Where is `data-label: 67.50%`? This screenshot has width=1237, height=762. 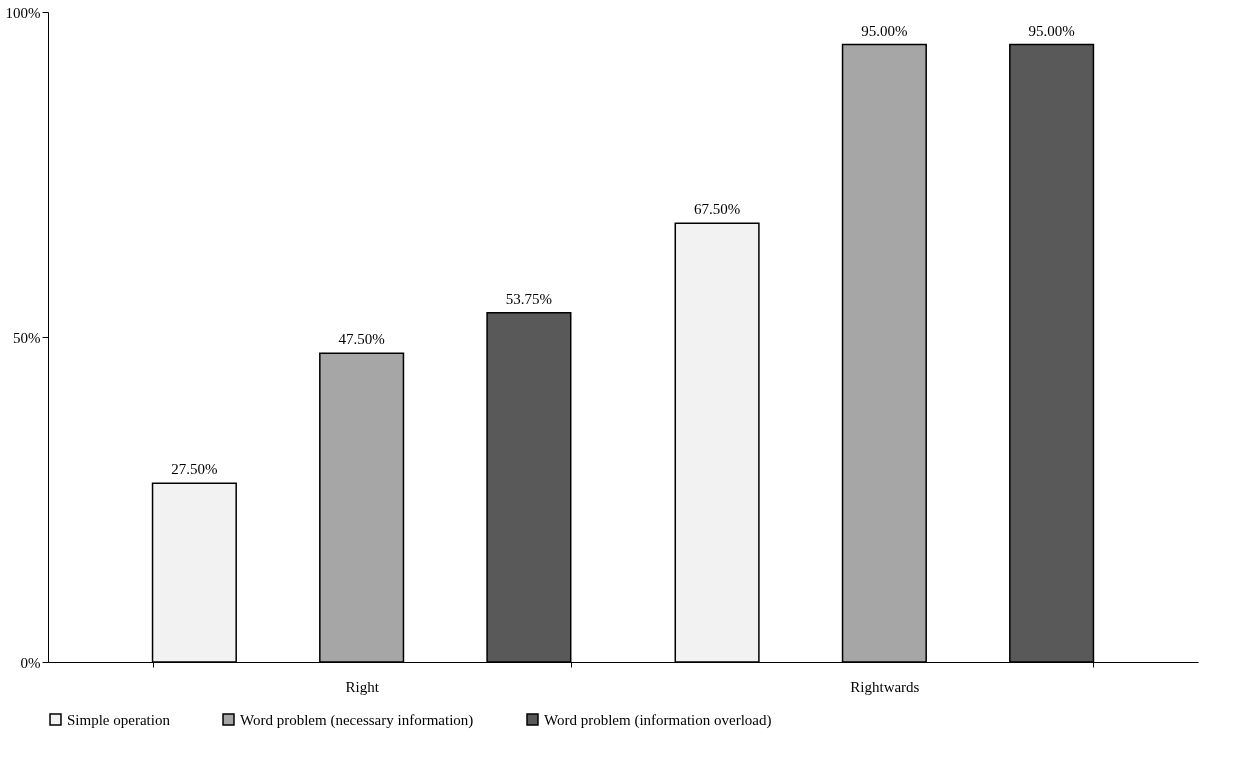
data-label: 67.50% is located at coordinates (717, 209).